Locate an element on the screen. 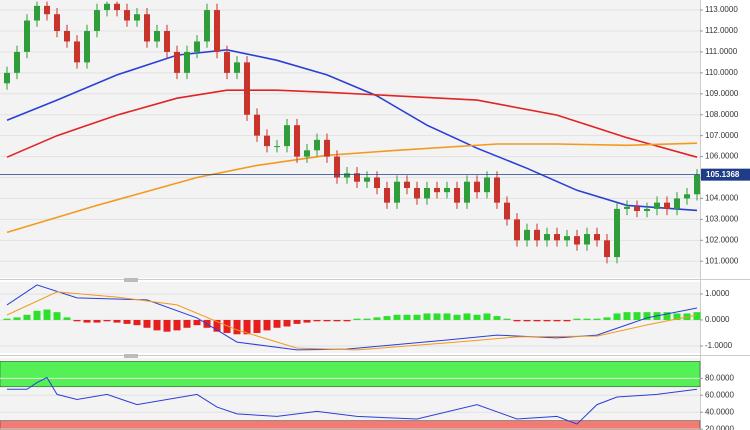  y-tick-label: 1.0000 is located at coordinates (717, 293).